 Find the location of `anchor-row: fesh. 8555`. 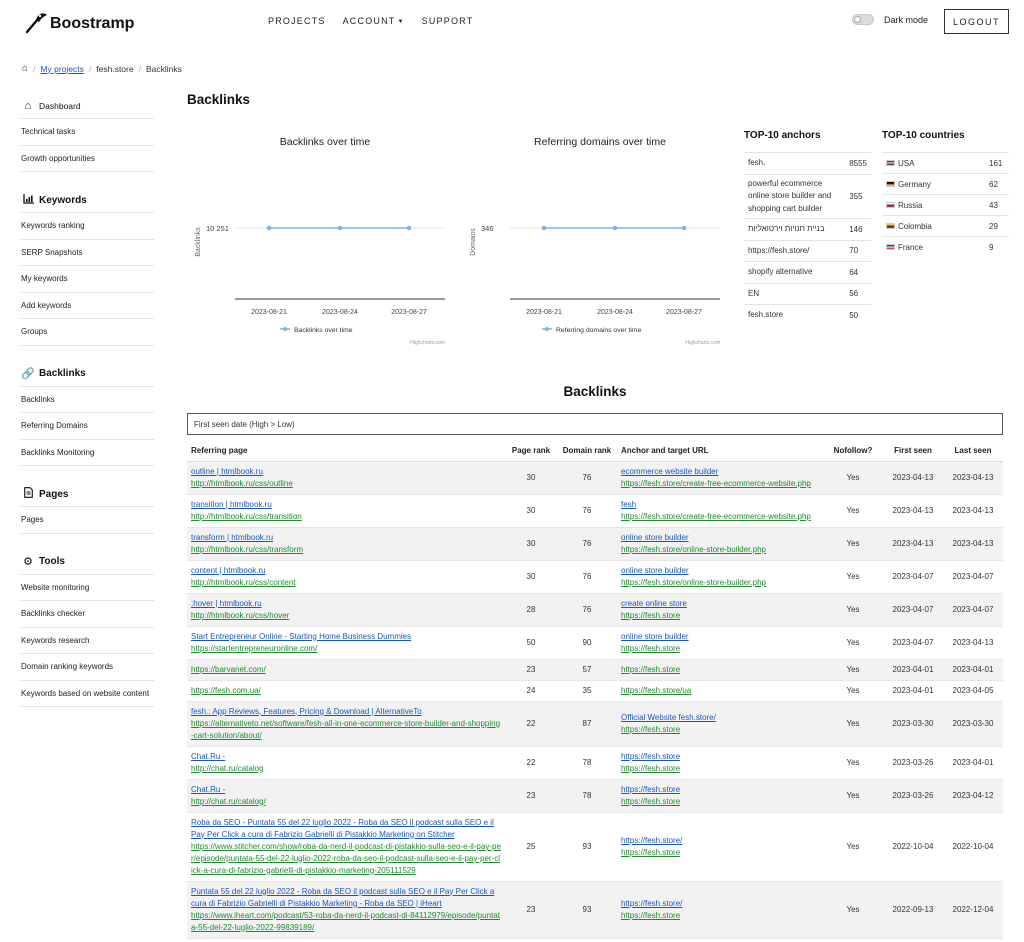

anchor-row: fesh. 8555 is located at coordinates (807, 163).